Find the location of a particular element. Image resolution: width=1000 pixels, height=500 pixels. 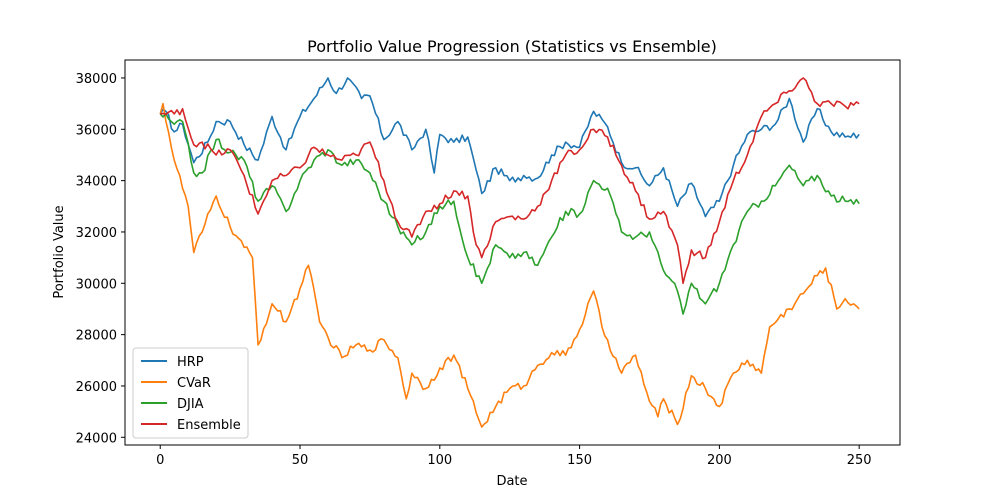

y-tick-label: 38000 is located at coordinates (96, 79).